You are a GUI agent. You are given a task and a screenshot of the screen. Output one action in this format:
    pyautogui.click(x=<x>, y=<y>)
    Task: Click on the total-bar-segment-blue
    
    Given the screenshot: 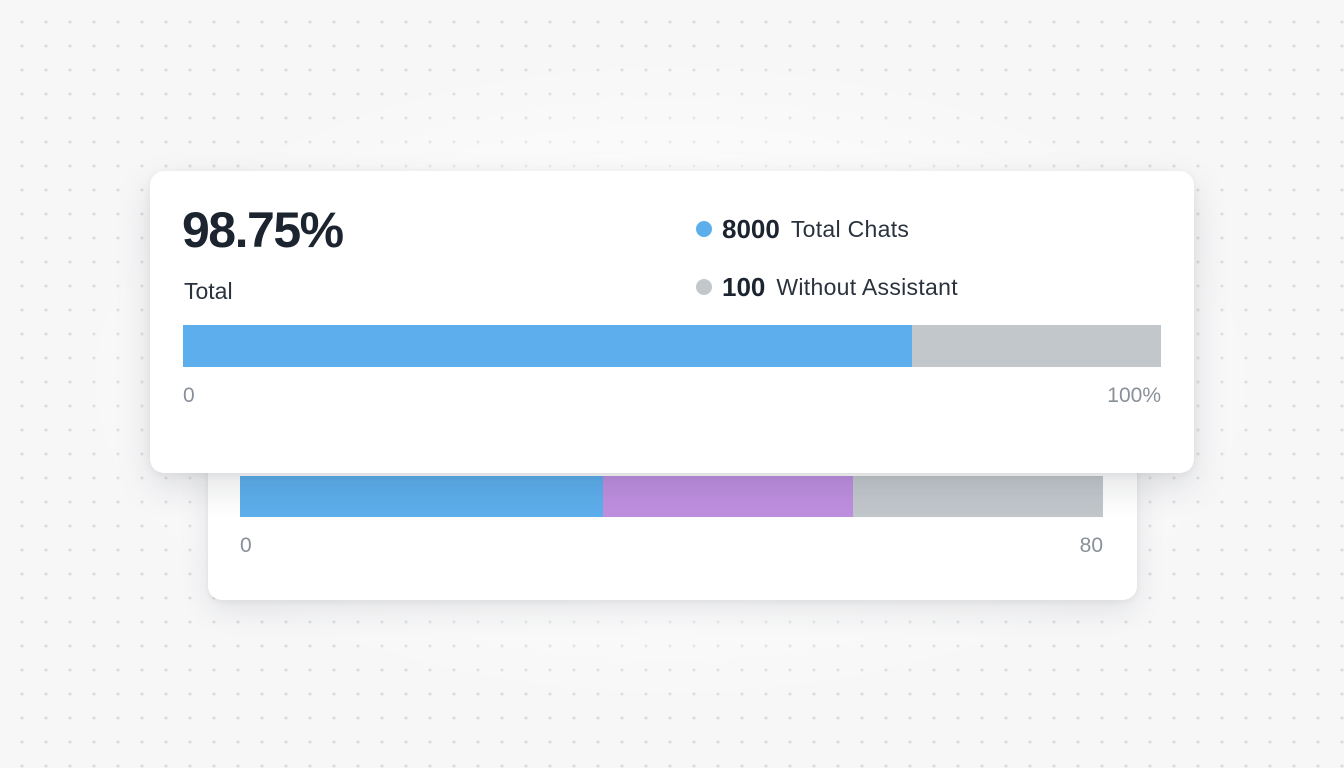 What is the action you would take?
    pyautogui.click(x=547, y=346)
    